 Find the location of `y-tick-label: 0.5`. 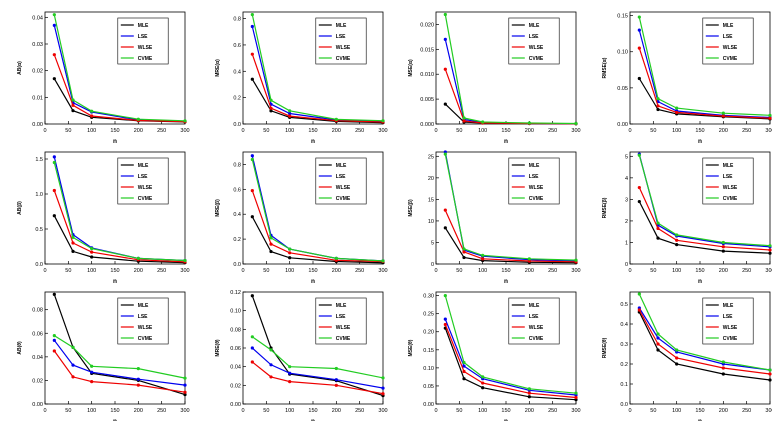

y-tick-label: 0.5 is located at coordinates (39, 230).